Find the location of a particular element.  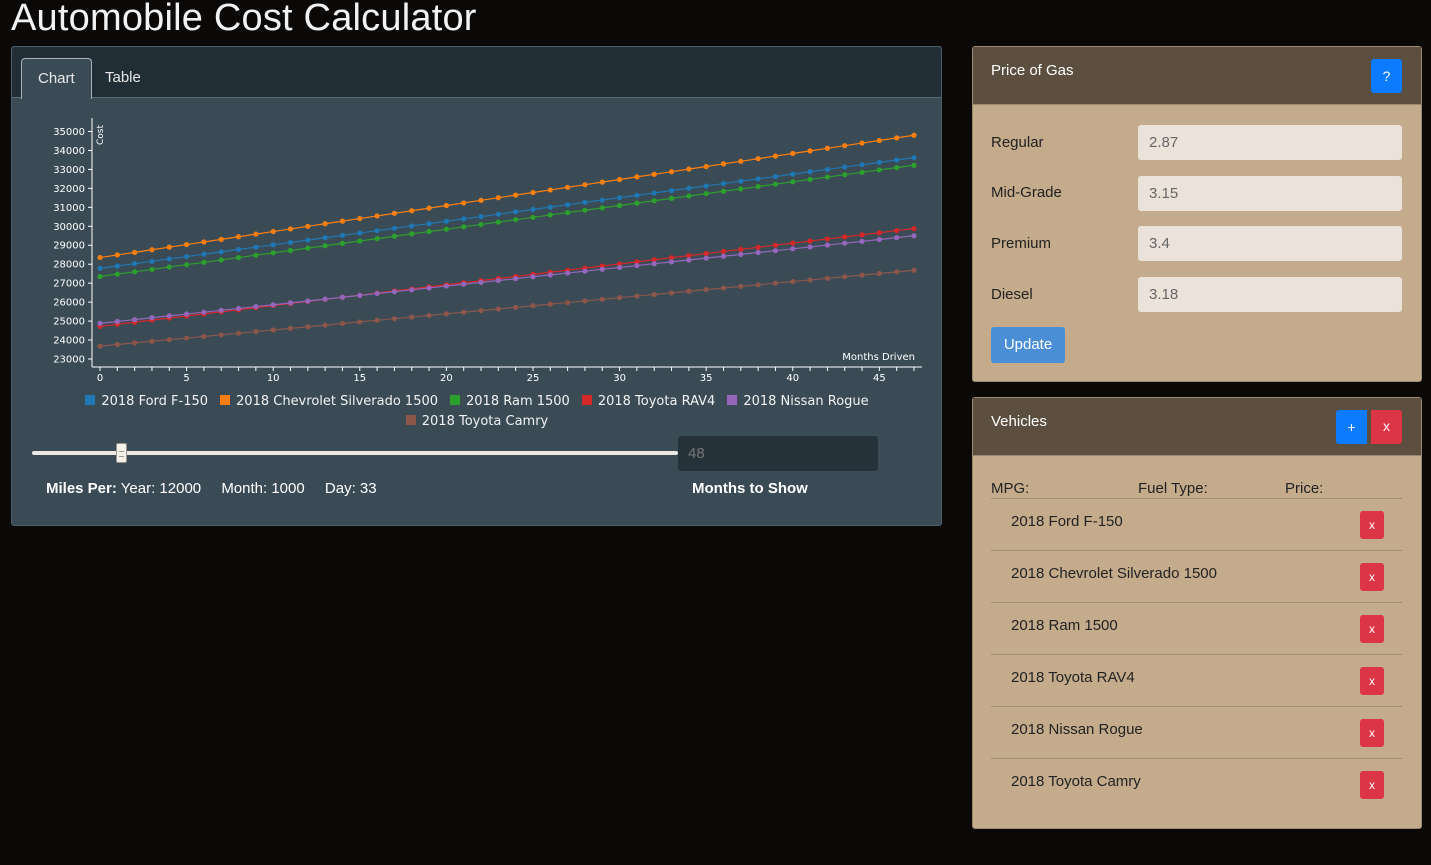

x-axis: 0 5 10 15 20 25 30 35 40 45 is located at coordinates (507, 375).